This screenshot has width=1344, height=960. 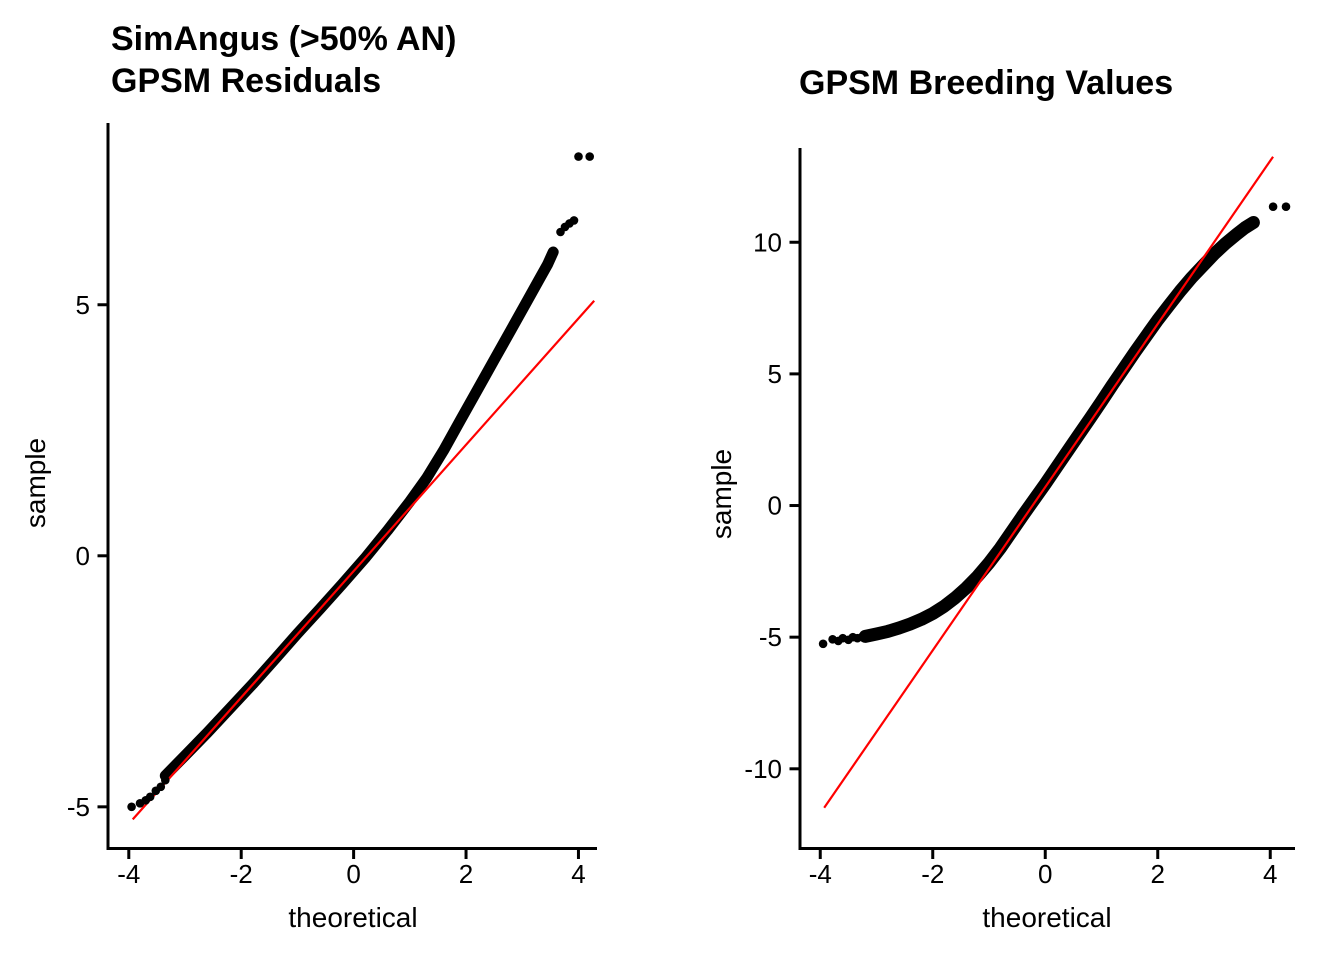 What do you see at coordinates (246, 81) in the screenshot?
I see `left-plot-title-line2: GPSM Residuals` at bounding box center [246, 81].